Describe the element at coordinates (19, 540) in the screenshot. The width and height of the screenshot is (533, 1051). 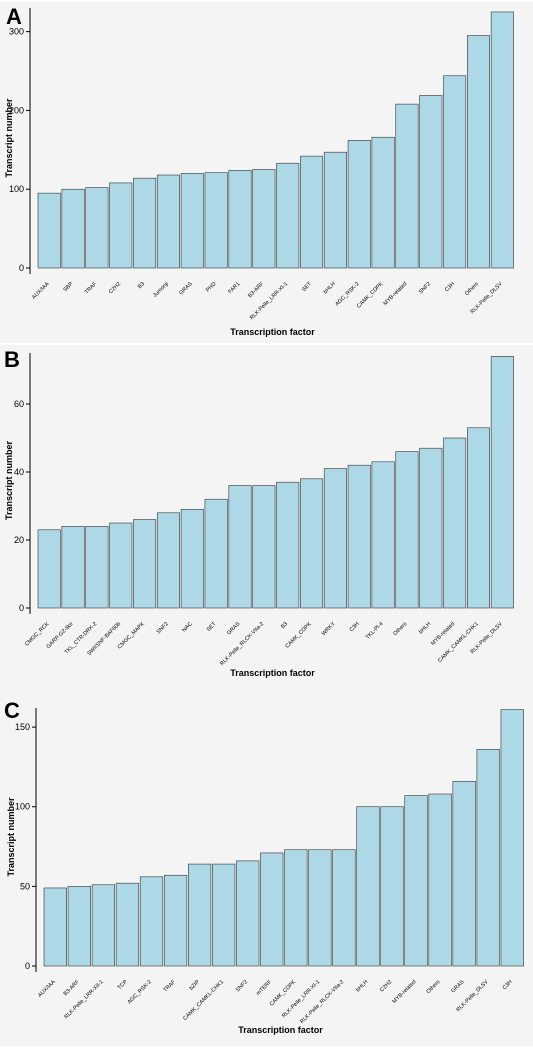
I see `y-tick-label: 20` at that location.